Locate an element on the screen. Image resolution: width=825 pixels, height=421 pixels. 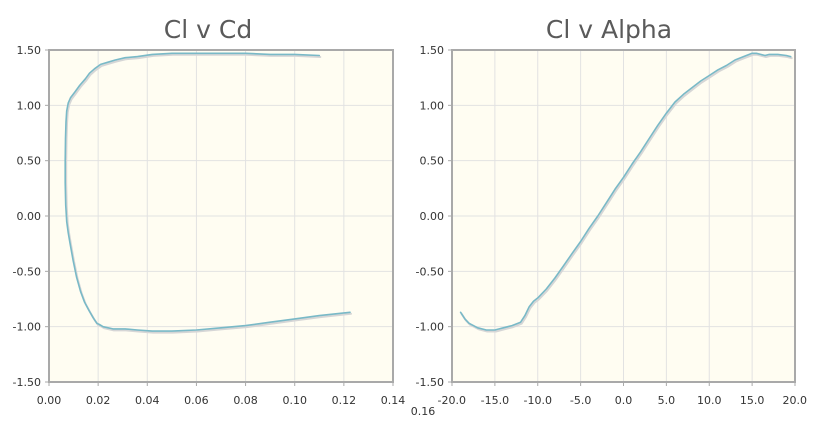
clcd-x-tick-label: 0.10 is located at coordinates (294, 400).